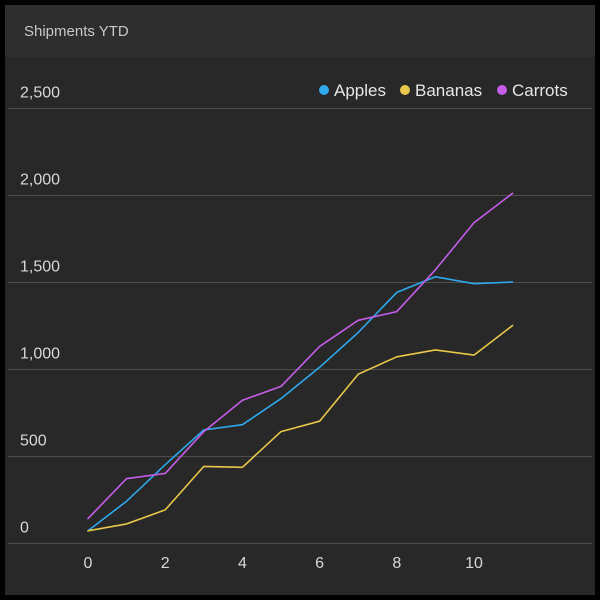 This screenshot has width=600, height=600. What do you see at coordinates (448, 90) in the screenshot?
I see `legend-label: Bananas` at bounding box center [448, 90].